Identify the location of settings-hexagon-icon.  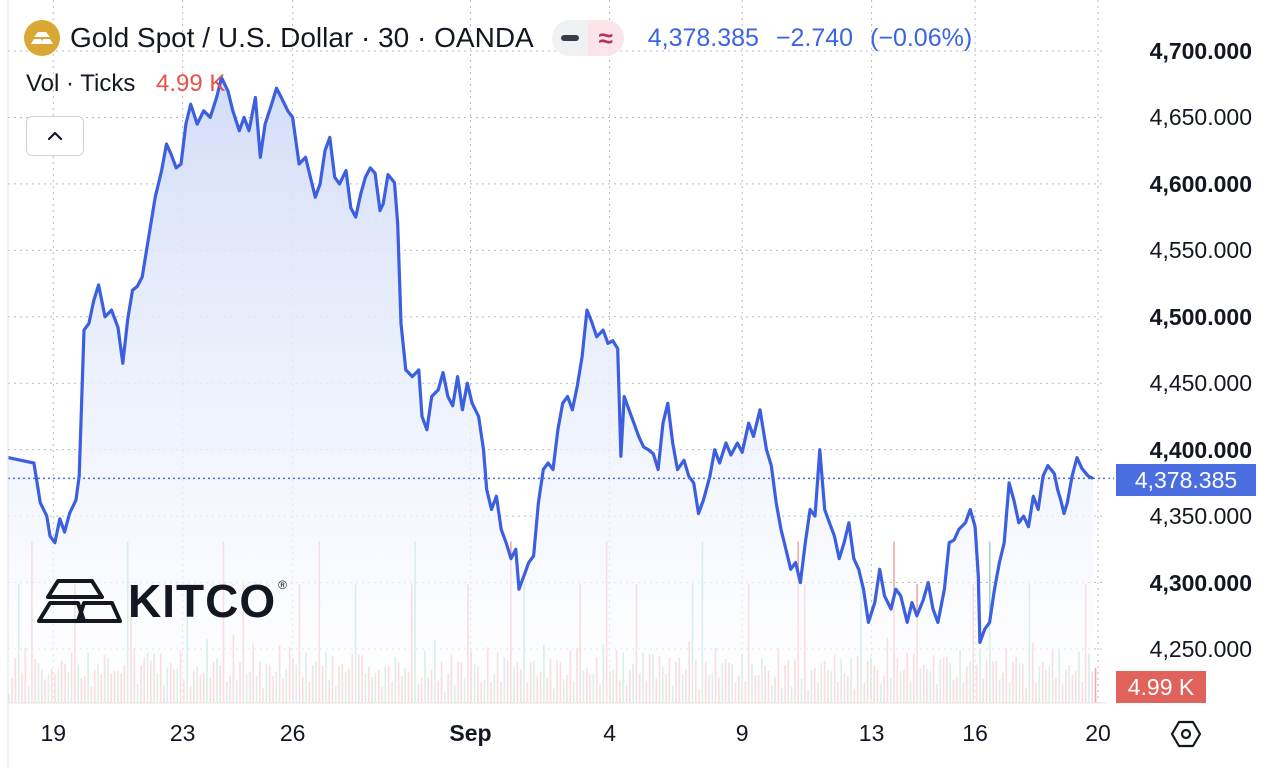
(1186, 734).